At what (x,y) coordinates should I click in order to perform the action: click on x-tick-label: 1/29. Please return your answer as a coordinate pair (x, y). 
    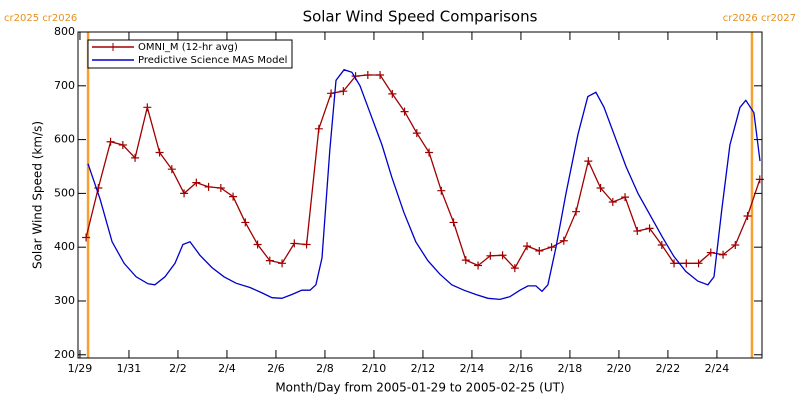
    Looking at the image, I should click on (80, 368).